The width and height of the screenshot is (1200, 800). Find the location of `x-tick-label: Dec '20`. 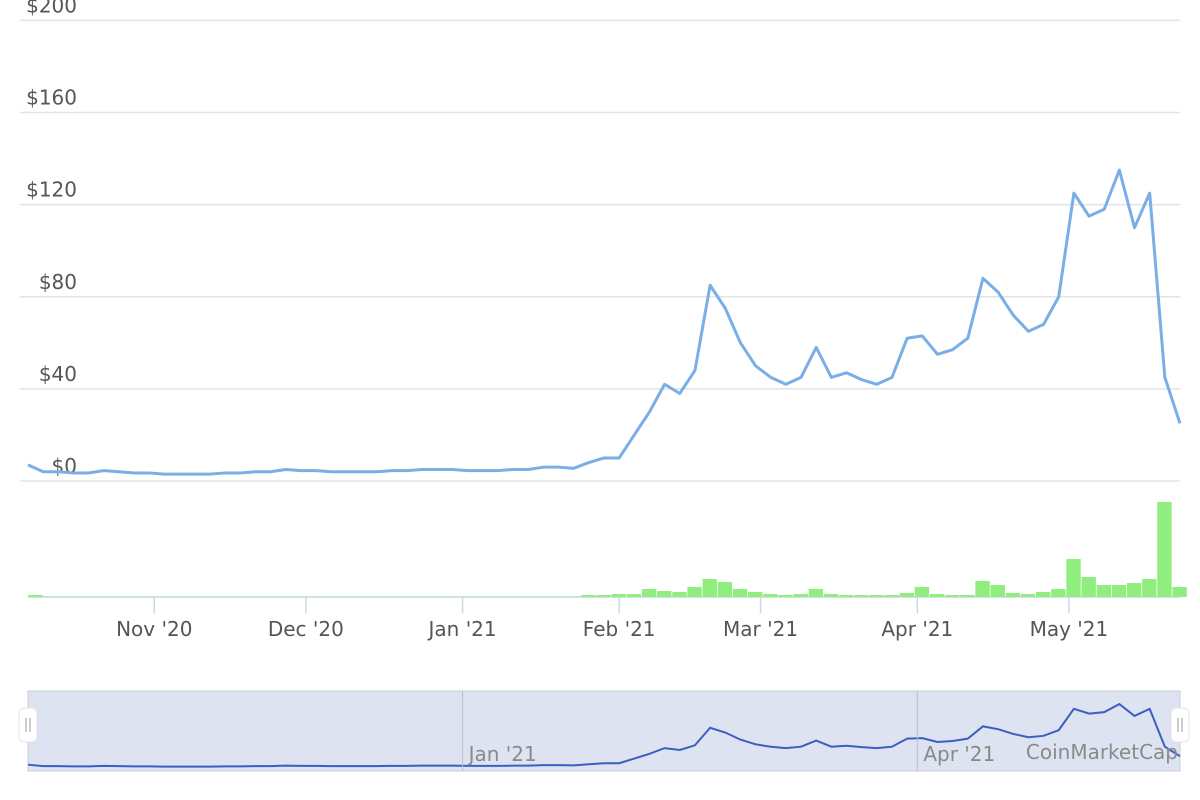

x-tick-label: Dec '20 is located at coordinates (306, 629).